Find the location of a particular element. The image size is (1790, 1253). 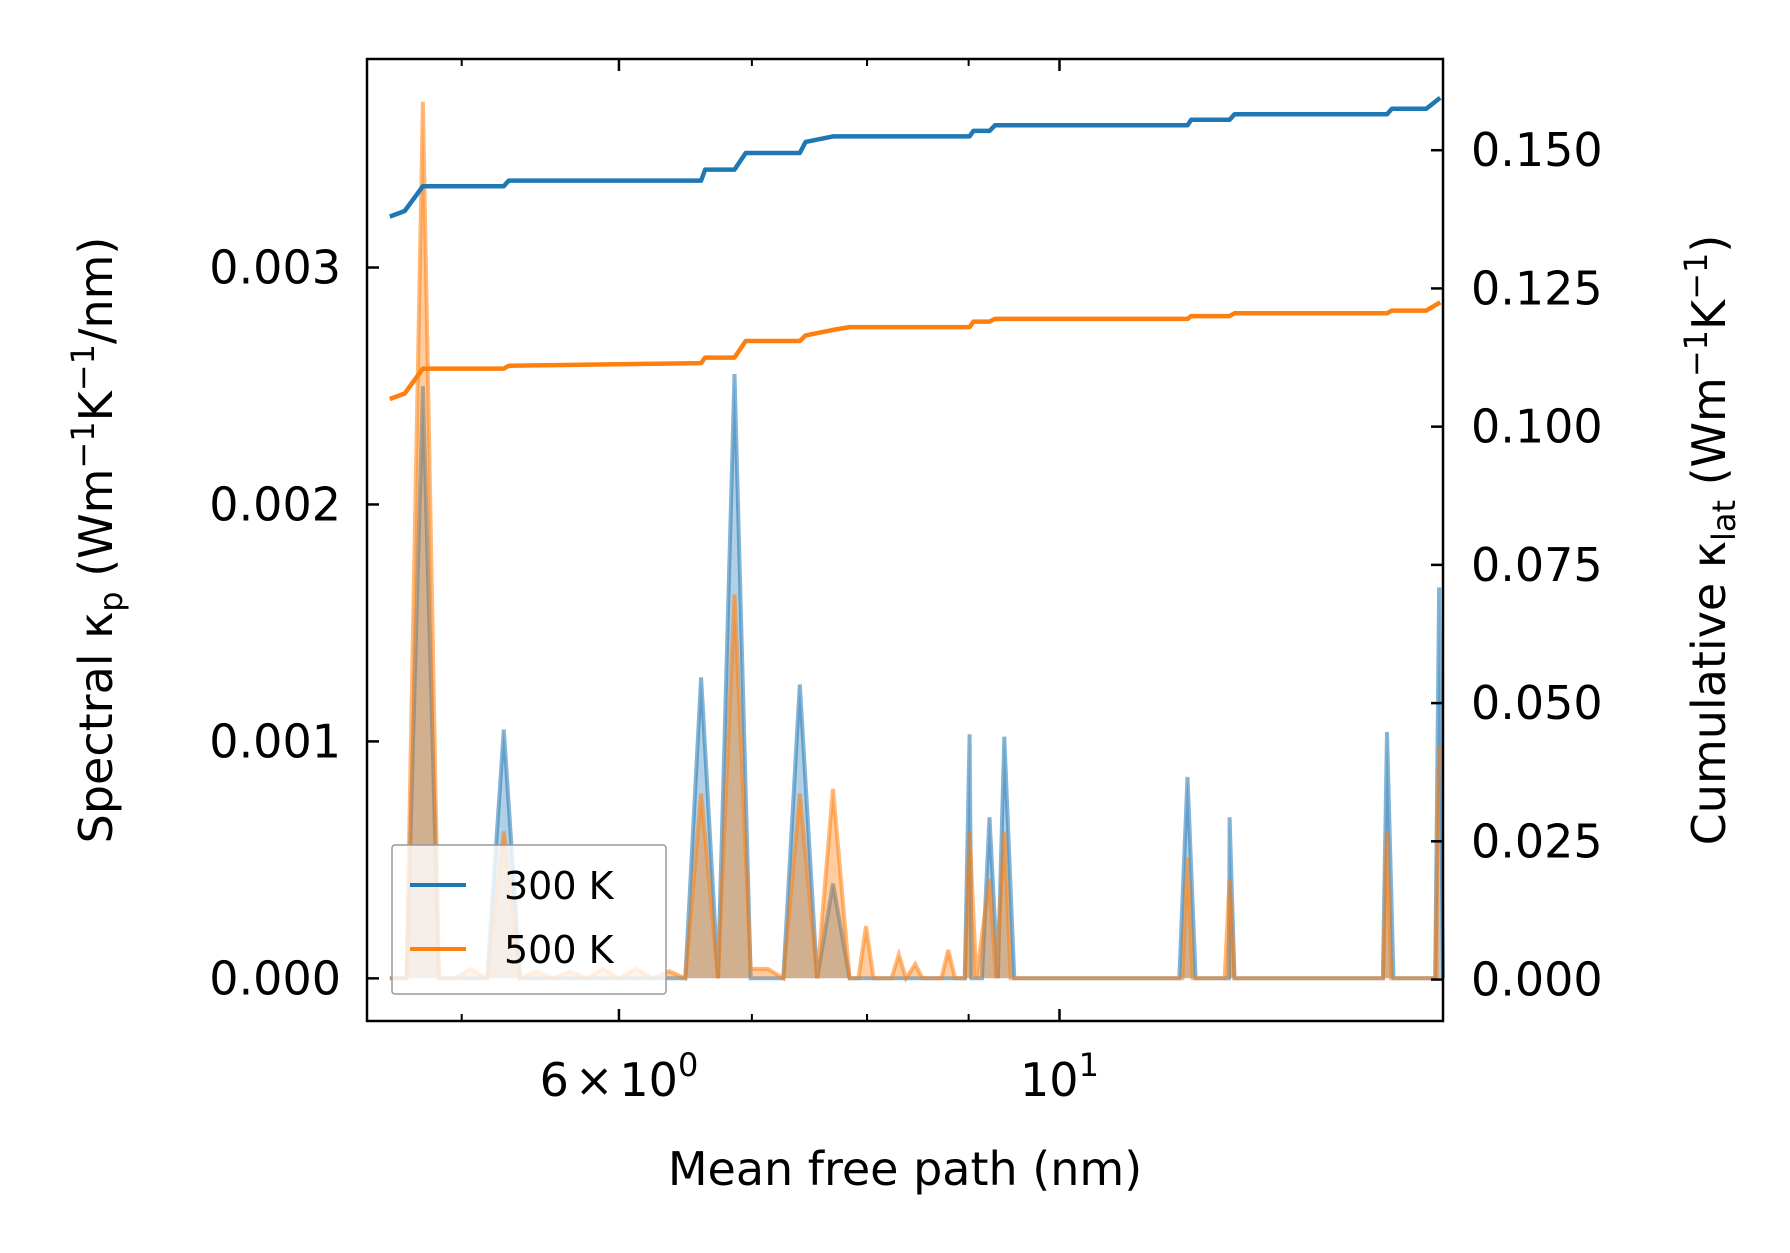

cumulative-line-500k is located at coordinates (915, 351).